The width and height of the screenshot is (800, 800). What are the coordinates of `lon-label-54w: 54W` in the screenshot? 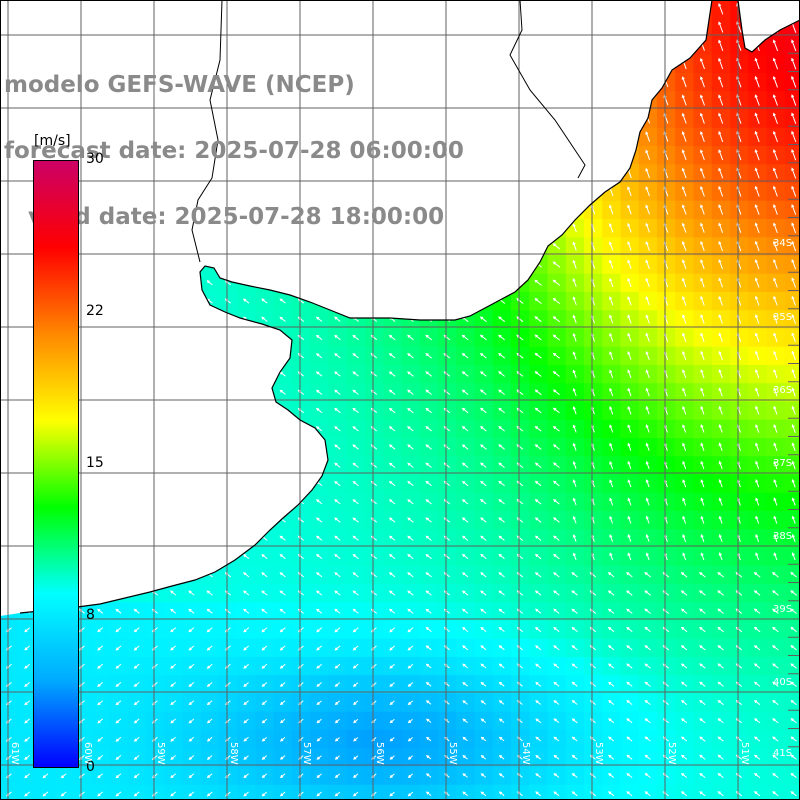 It's located at (525, 753).